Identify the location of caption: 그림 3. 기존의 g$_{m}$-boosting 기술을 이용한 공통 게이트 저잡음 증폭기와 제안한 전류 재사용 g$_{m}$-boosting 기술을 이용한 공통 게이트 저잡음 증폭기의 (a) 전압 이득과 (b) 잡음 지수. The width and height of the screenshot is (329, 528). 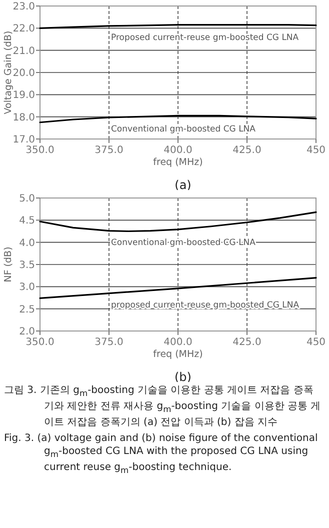
(162, 406).